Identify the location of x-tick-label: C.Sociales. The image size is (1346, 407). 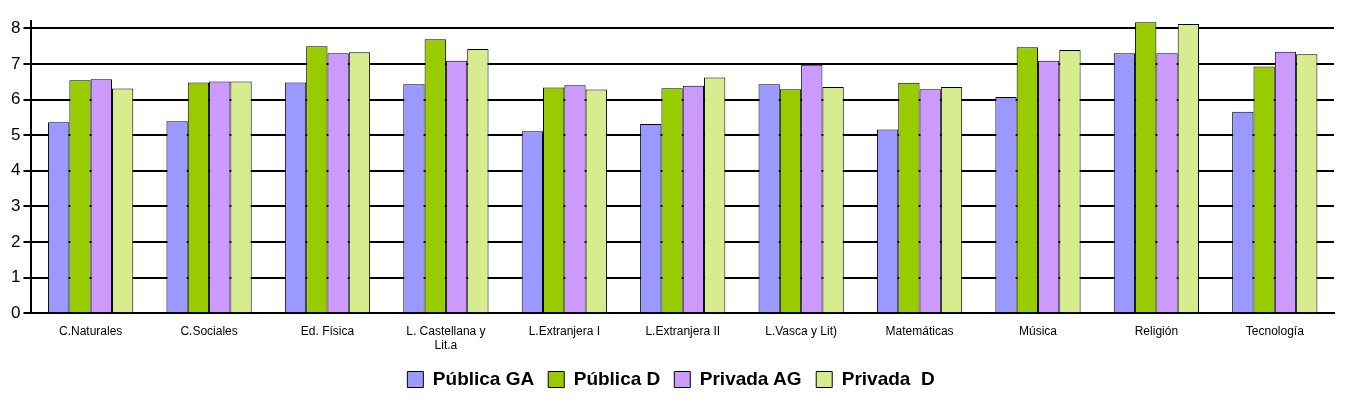
(209, 330).